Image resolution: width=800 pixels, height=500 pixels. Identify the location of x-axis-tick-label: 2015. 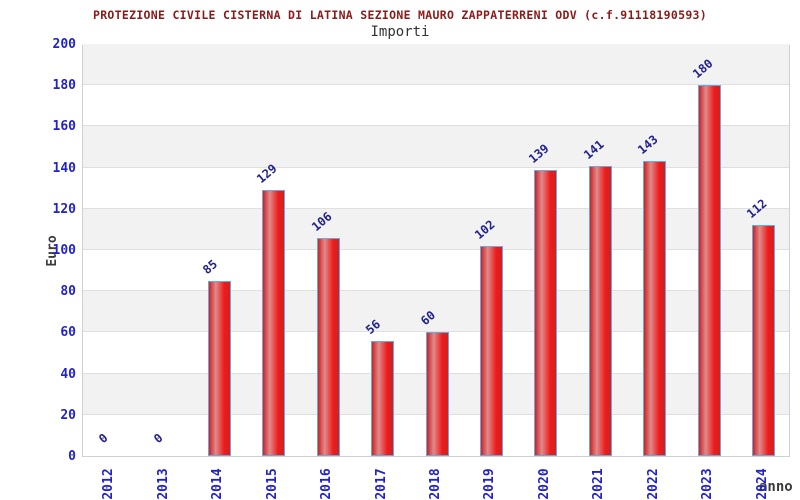
(272, 484).